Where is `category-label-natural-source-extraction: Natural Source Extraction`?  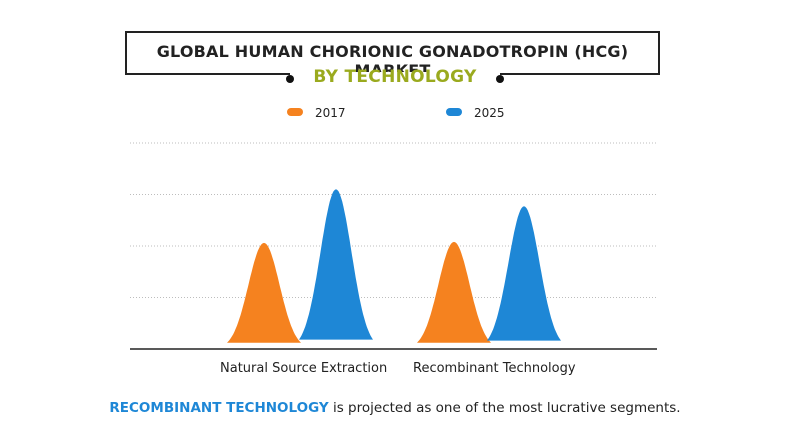 category-label-natural-source-extraction: Natural Source Extraction is located at coordinates (304, 368).